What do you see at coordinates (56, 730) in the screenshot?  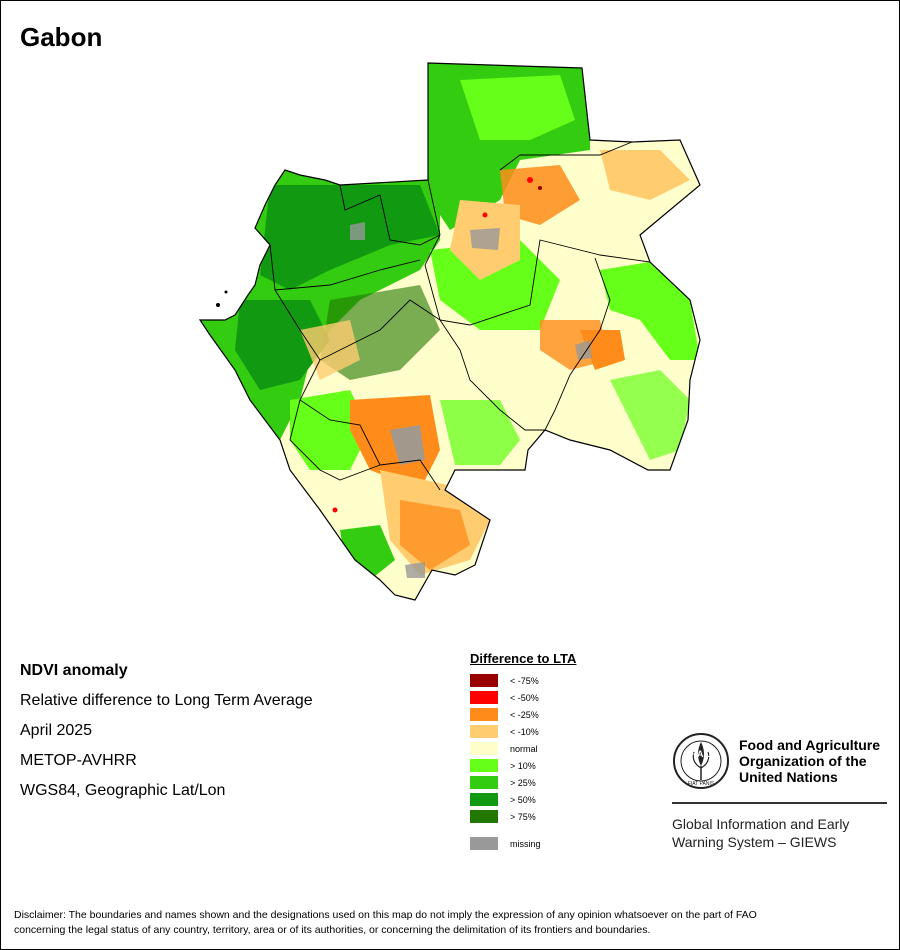 I see `info-date: April 2025` at bounding box center [56, 730].